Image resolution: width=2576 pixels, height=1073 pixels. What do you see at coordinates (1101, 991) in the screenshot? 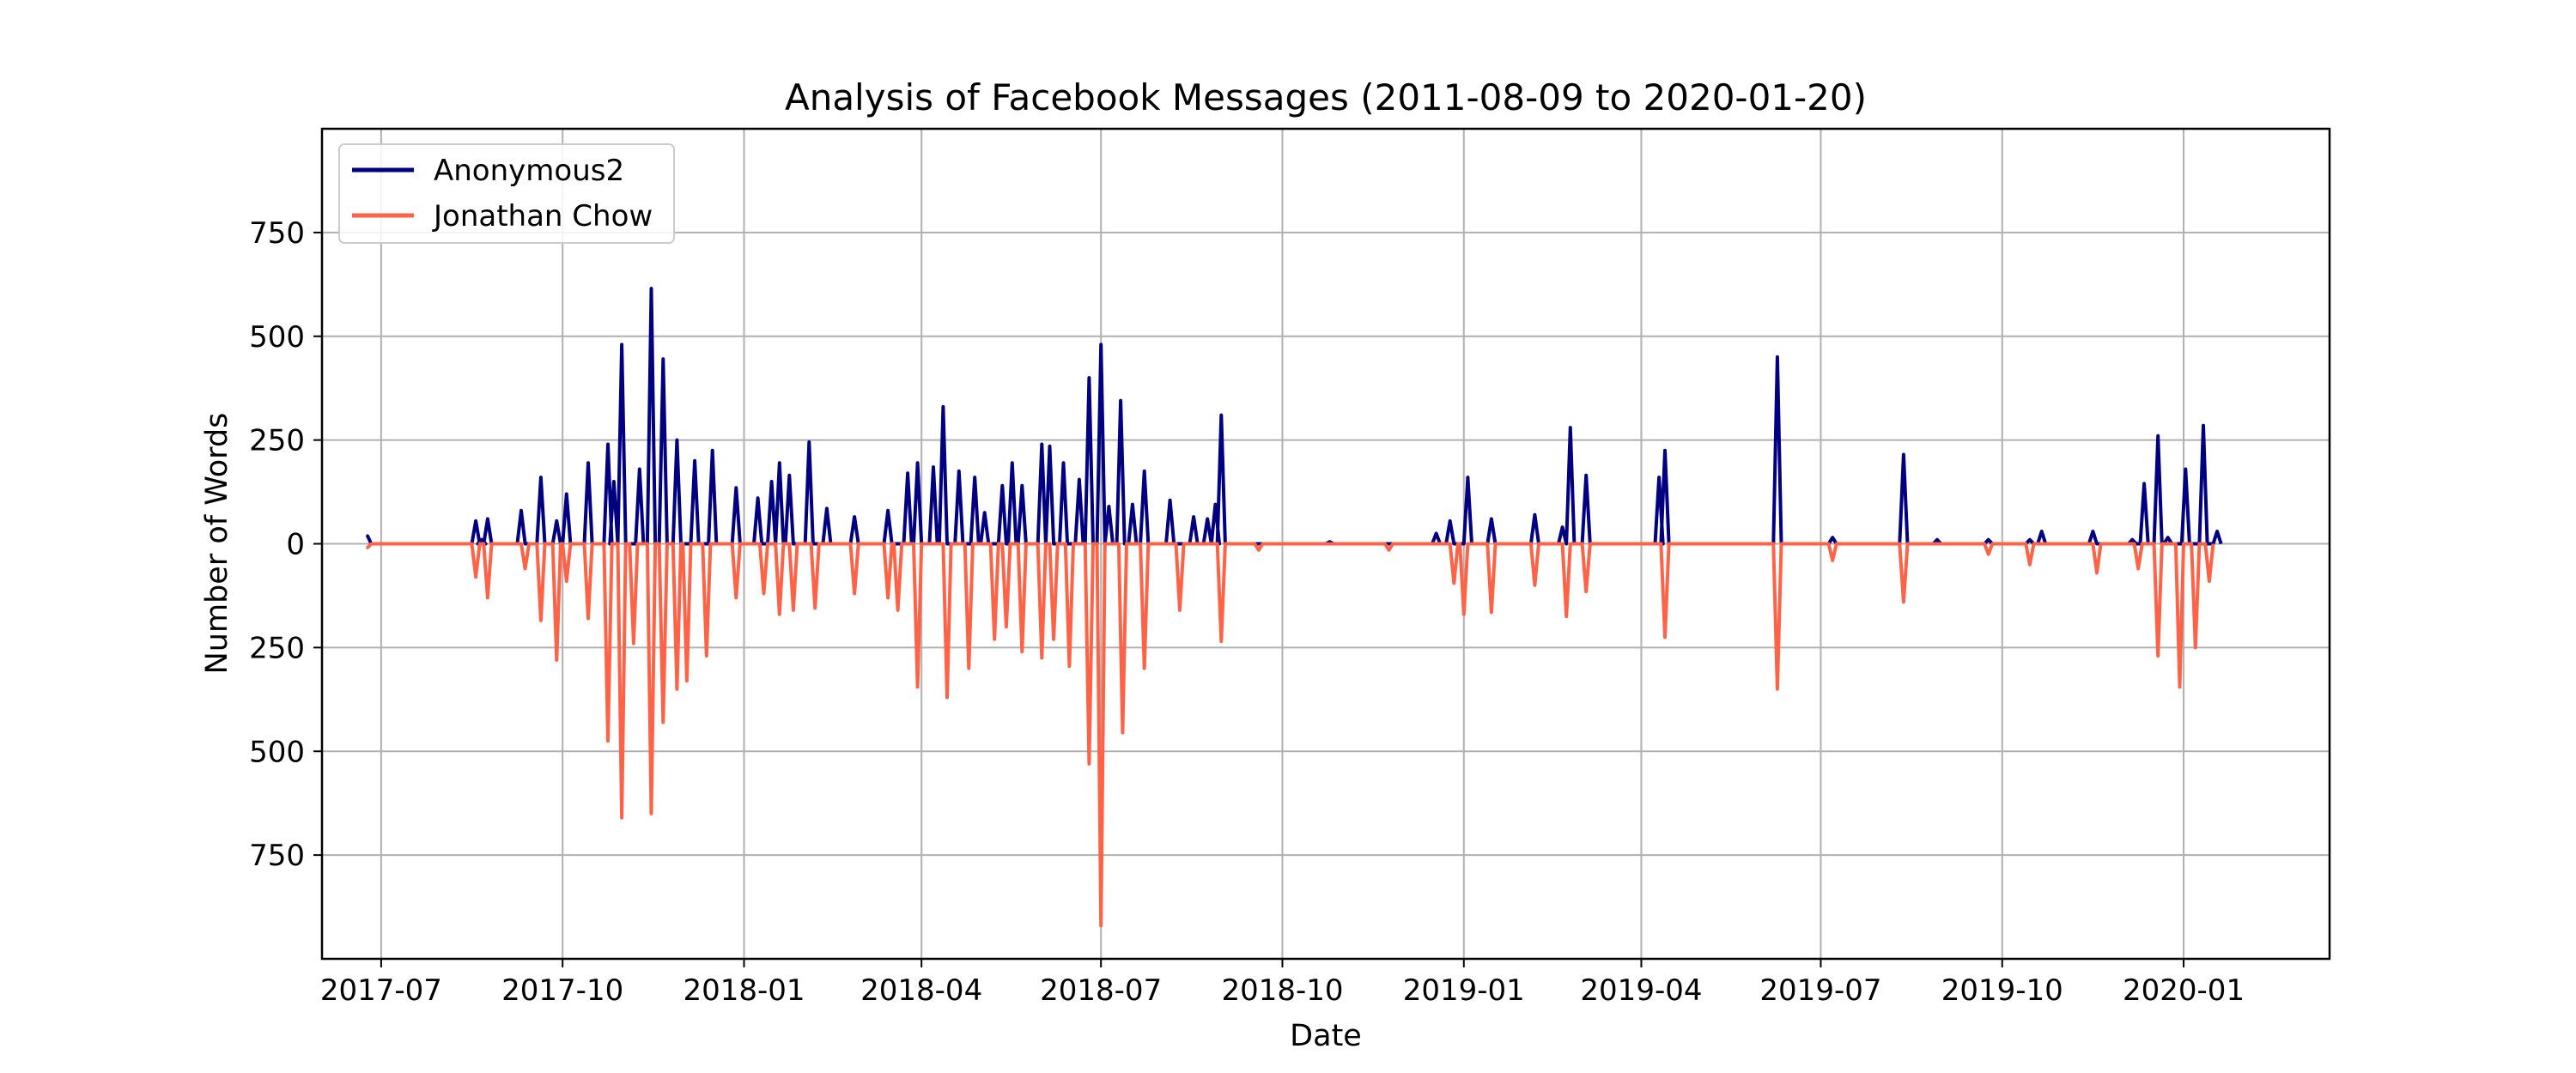
I see `x-tick-label: 2018-07` at bounding box center [1101, 991].